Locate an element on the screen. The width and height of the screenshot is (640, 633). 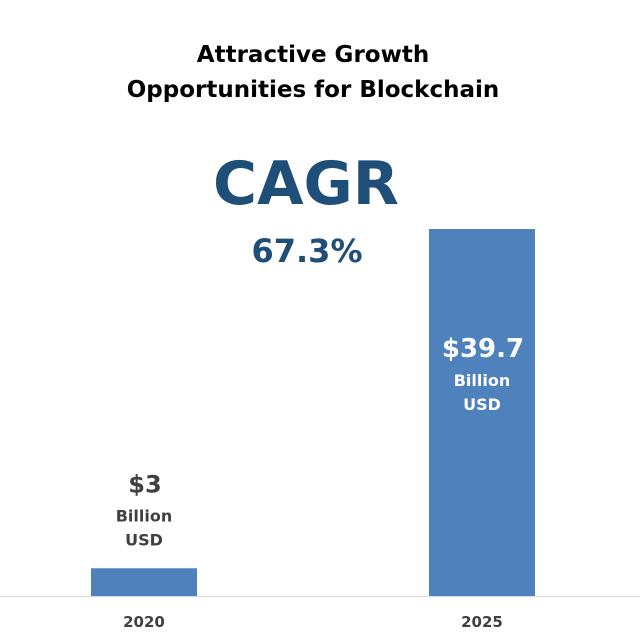
bar-value-label: $39.7 is located at coordinates (483, 349).